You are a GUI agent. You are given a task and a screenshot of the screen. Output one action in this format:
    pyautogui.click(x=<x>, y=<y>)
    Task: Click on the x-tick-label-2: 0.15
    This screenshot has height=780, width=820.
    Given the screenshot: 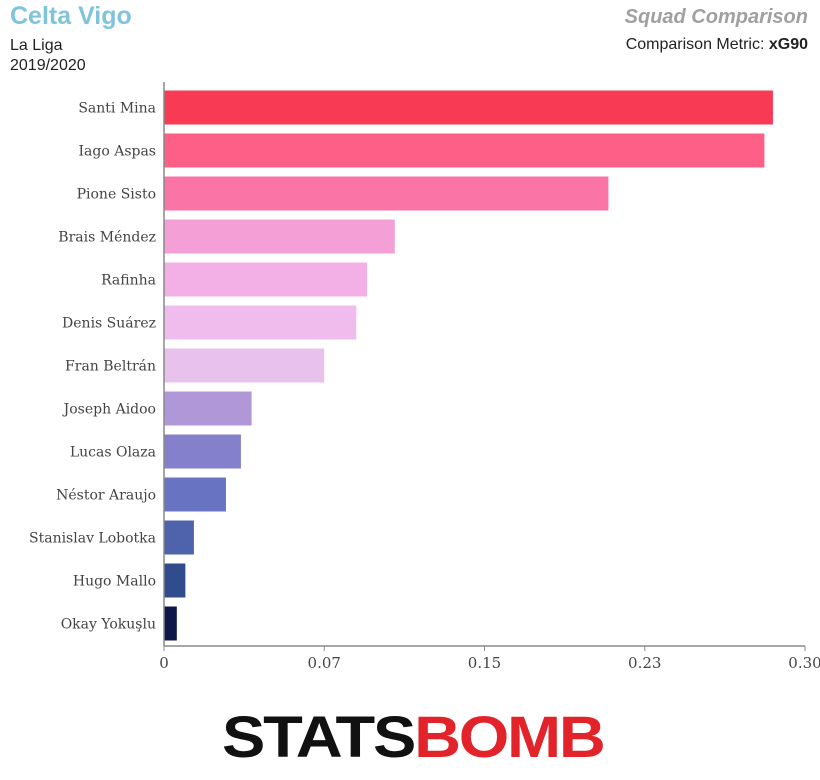 What is the action you would take?
    pyautogui.click(x=484, y=663)
    